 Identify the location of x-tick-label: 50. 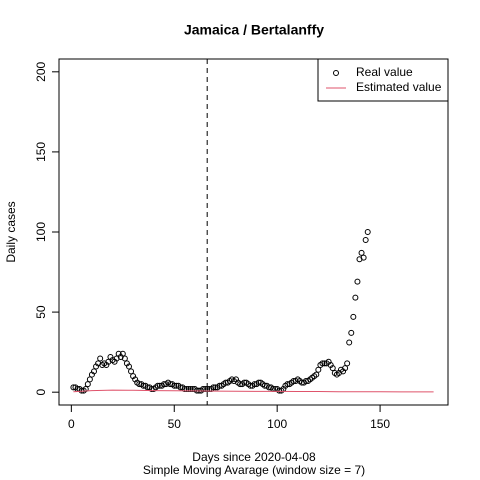
(175, 424).